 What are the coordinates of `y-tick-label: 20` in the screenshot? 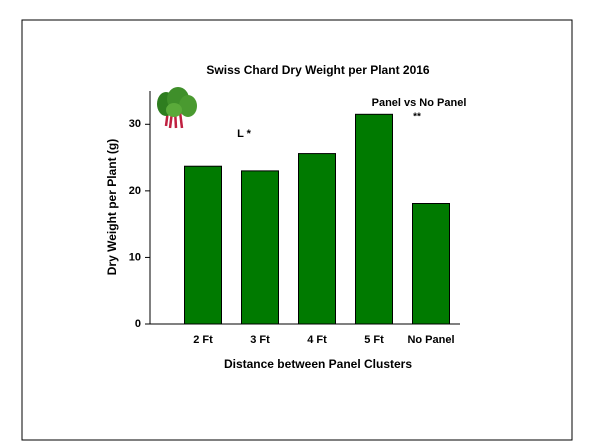 It's located at (135, 191).